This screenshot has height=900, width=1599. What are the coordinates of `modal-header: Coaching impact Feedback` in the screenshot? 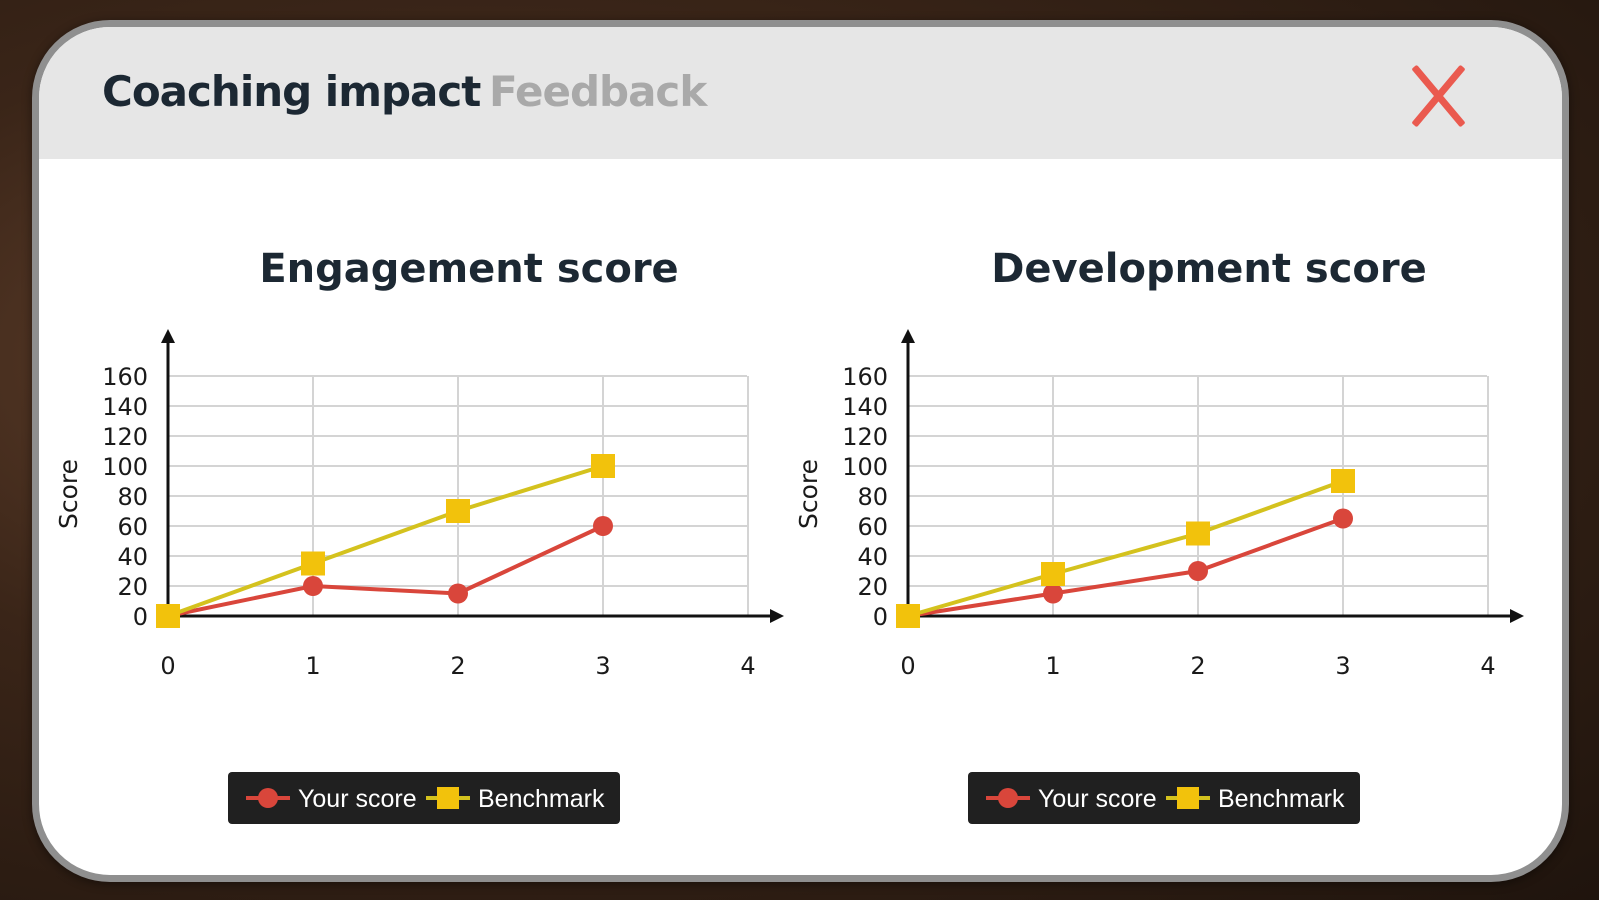 It's located at (800, 93).